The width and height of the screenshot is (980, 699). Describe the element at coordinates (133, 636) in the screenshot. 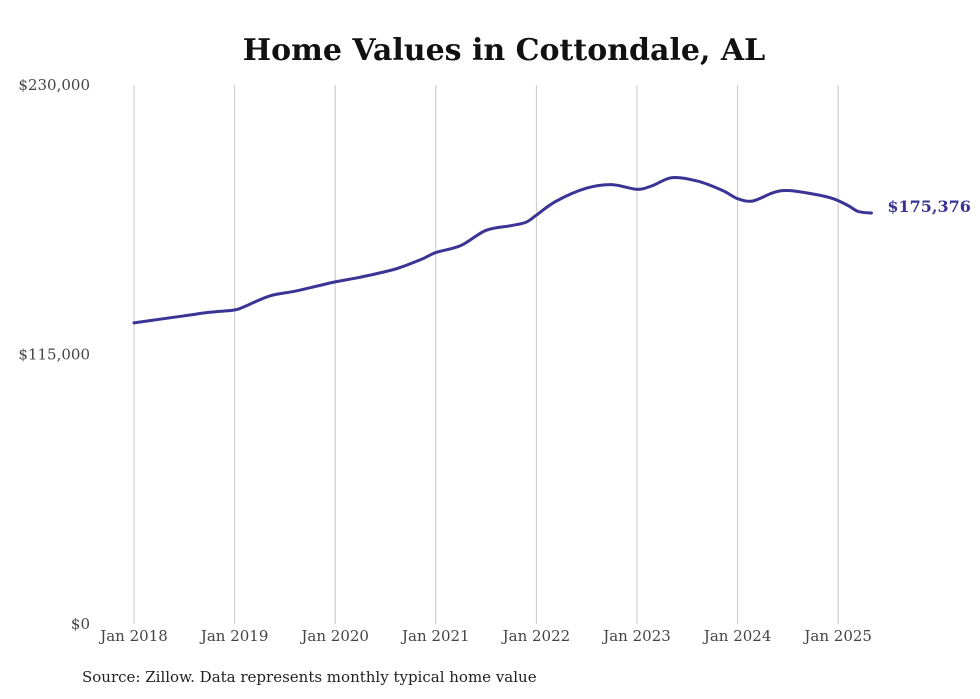

I see `x-tick-label: Jan 2018` at that location.